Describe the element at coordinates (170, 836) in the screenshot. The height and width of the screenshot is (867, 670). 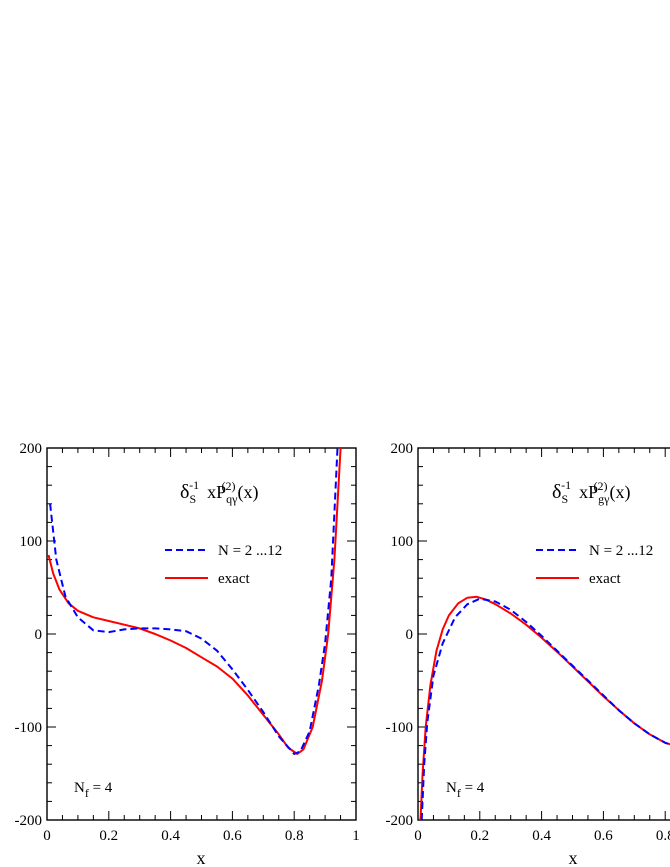
I see `left-x-tick-label: 0.4` at that location.